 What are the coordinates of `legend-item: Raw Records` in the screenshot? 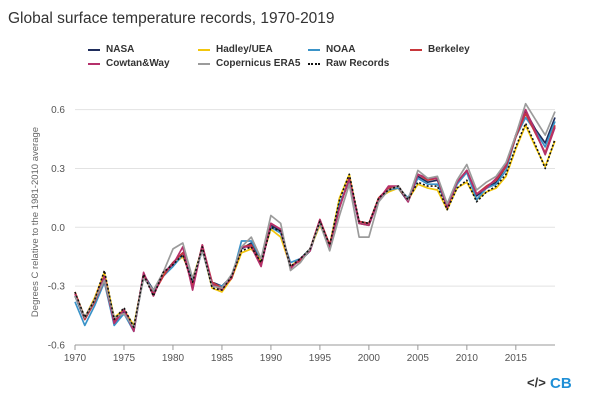 It's located at (348, 63).